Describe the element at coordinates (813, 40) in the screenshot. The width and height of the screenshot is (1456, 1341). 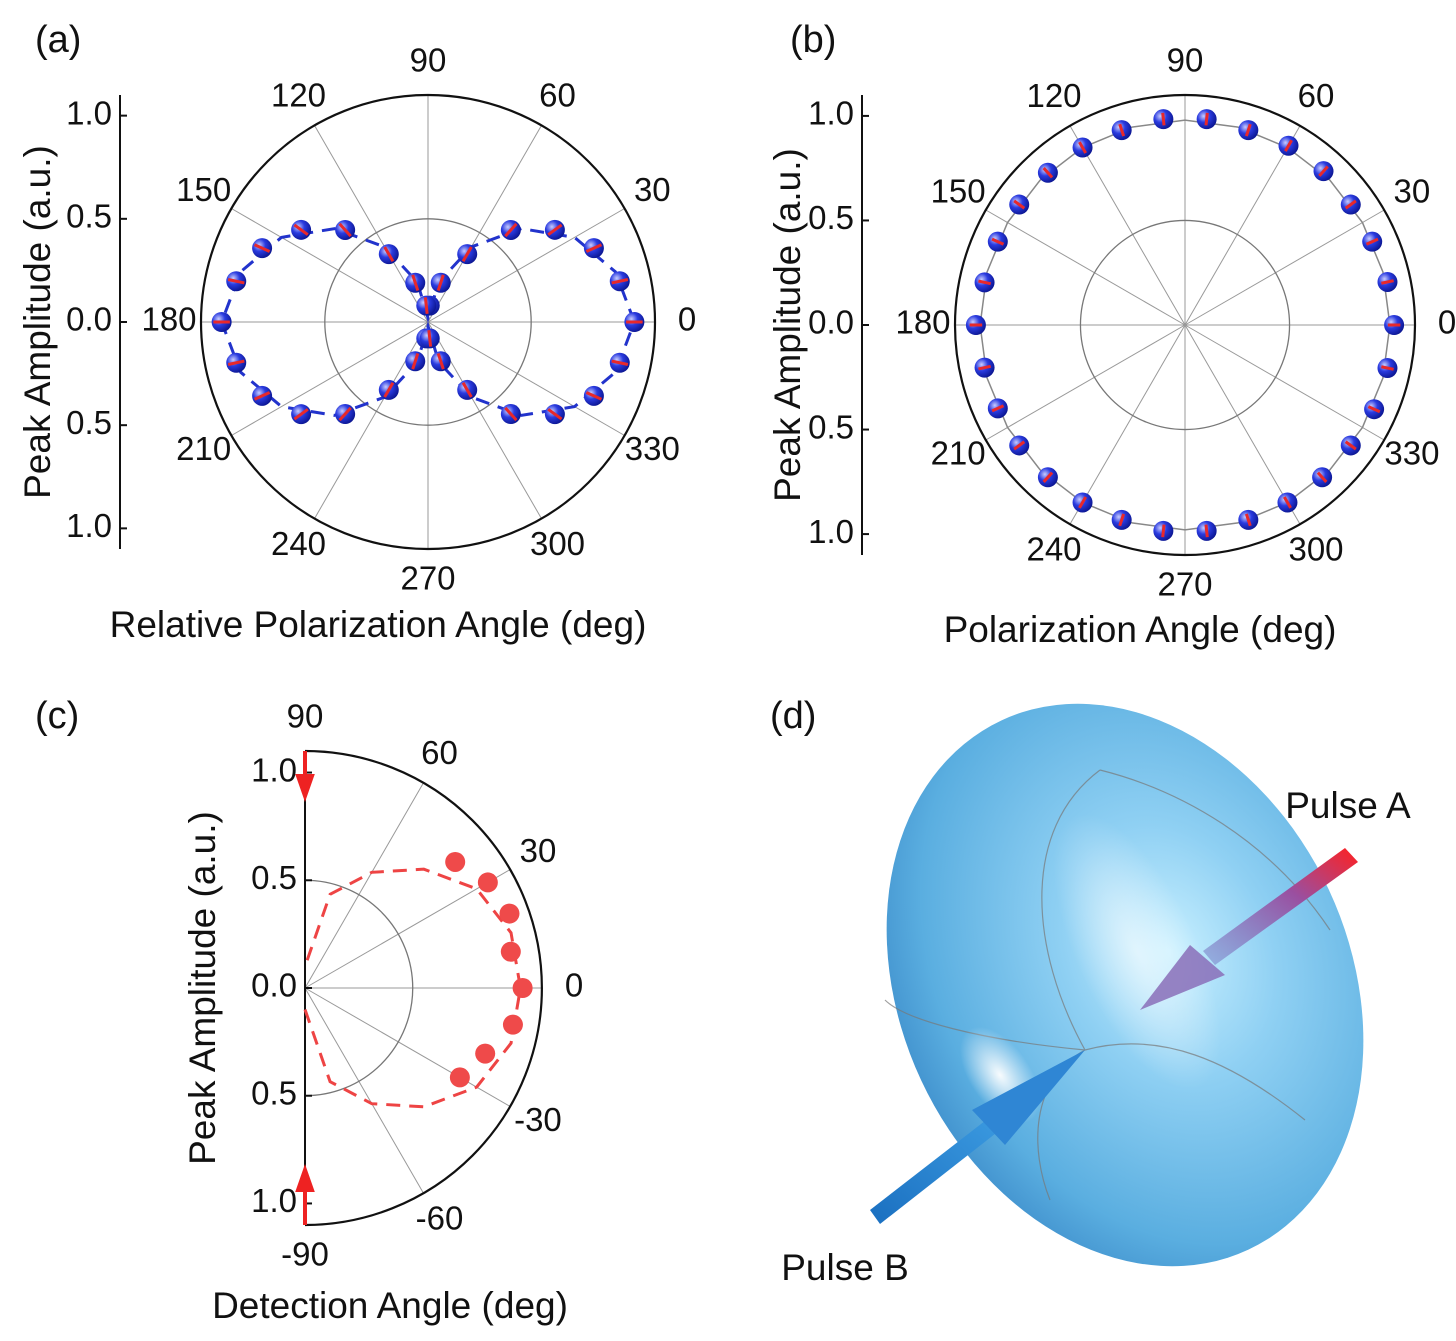
I see `panel-label: (b)` at that location.